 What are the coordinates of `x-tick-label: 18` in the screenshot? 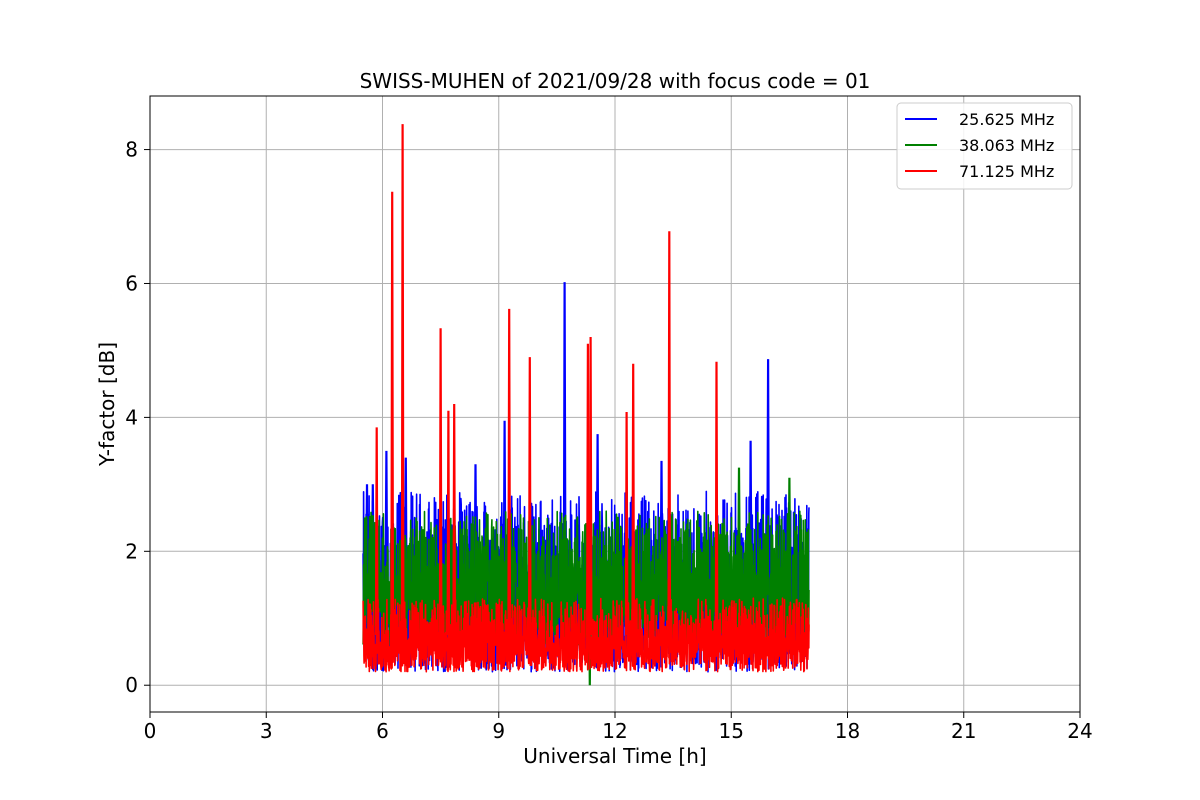 It's located at (847, 731).